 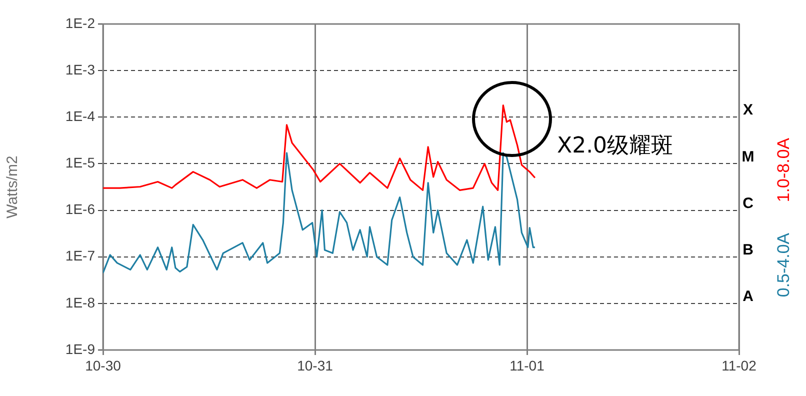 What do you see at coordinates (80, 348) in the screenshot?
I see `y-tick-label: 1E-9` at bounding box center [80, 348].